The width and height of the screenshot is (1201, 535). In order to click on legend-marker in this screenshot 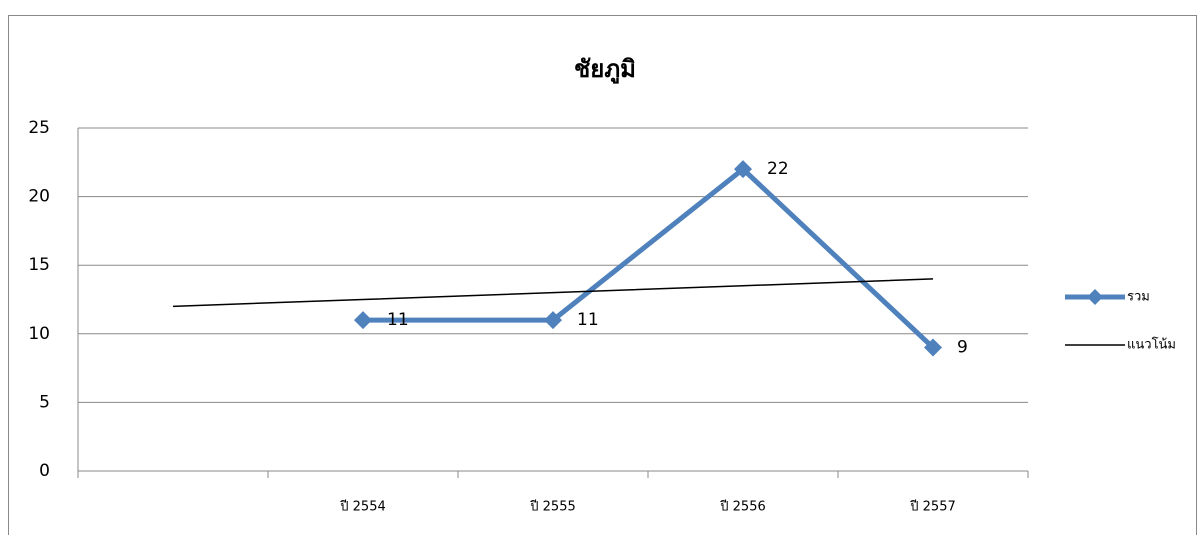, I will do `click(1095, 297)`.